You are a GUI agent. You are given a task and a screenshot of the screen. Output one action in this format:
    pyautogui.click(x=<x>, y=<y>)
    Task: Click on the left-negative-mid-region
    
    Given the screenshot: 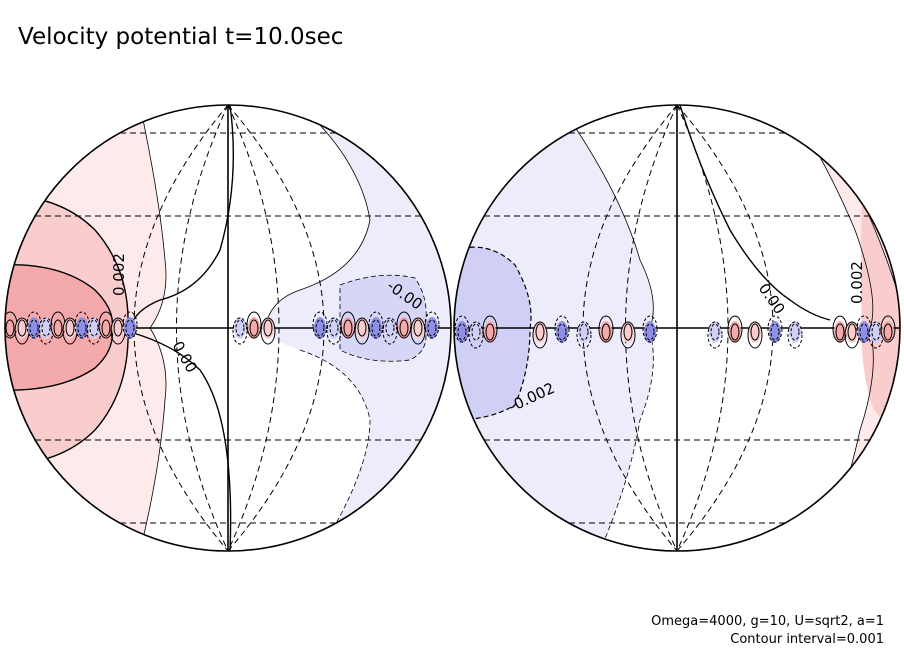 What is the action you would take?
    pyautogui.click(x=383, y=318)
    